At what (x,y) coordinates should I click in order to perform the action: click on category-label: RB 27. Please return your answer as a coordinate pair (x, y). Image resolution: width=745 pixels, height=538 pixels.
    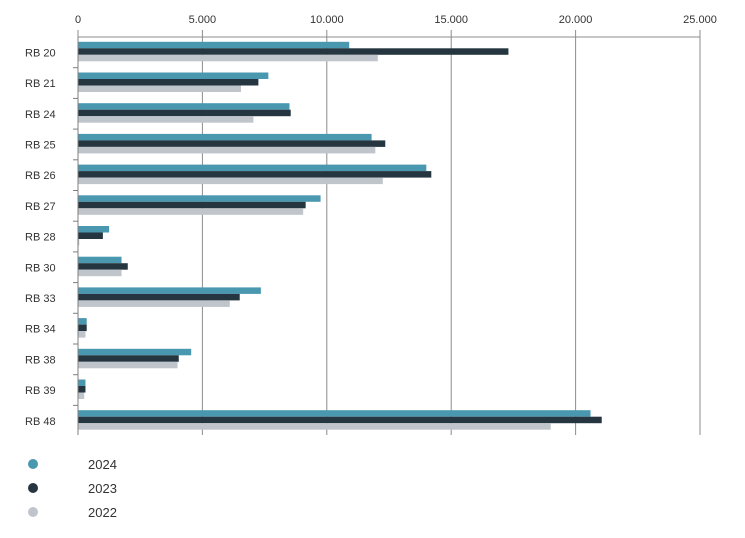
    Looking at the image, I should click on (40, 207).